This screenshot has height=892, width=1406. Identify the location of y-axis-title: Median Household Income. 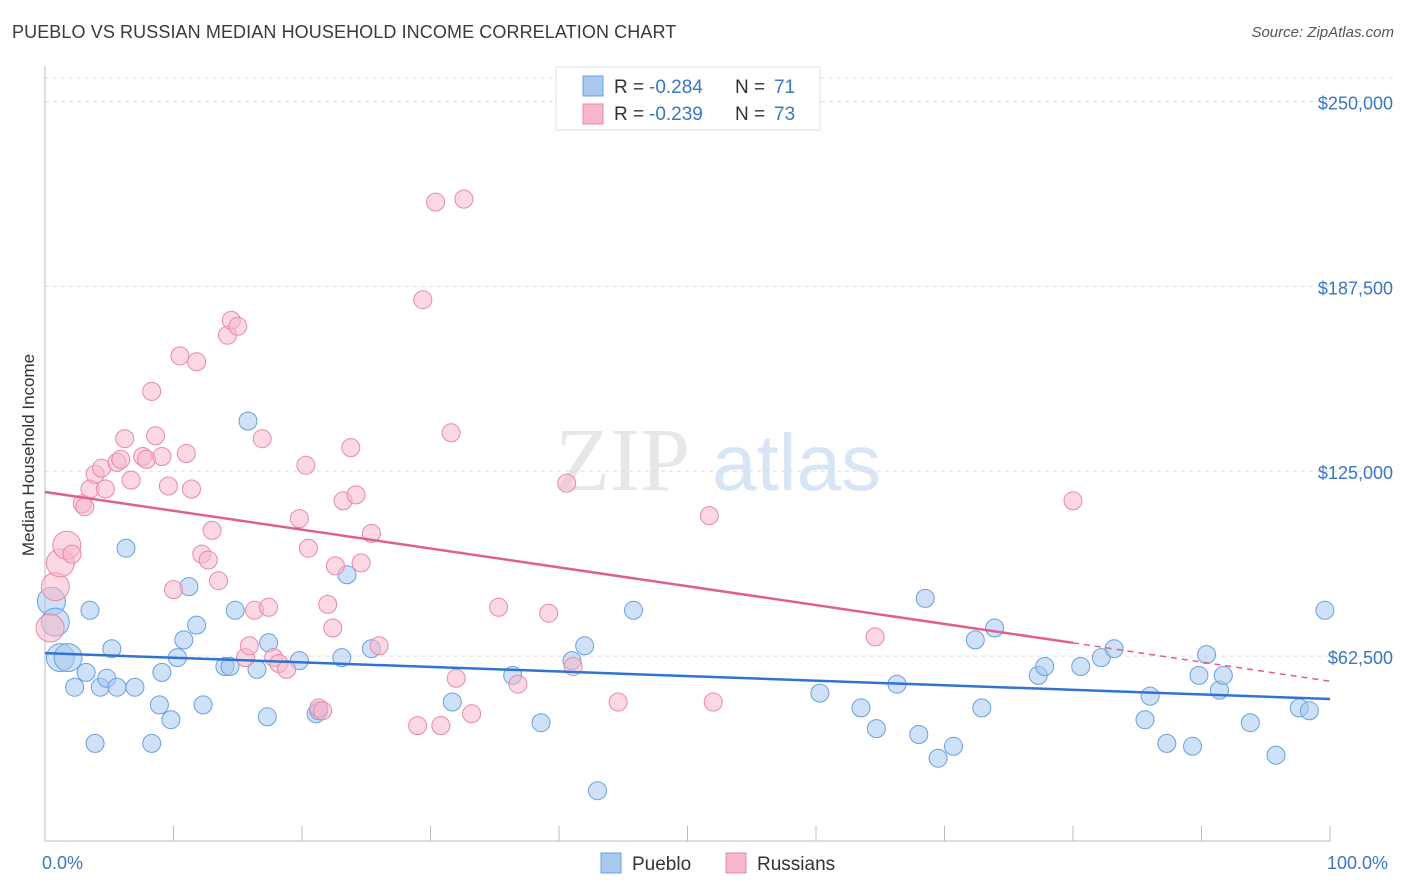
(28, 455).